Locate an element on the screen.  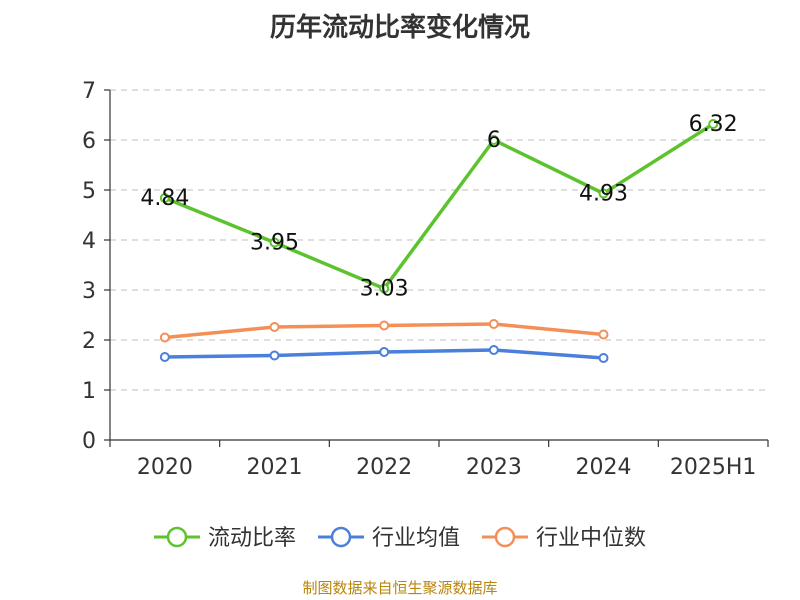
x-tick-label: 2023 is located at coordinates (494, 467).